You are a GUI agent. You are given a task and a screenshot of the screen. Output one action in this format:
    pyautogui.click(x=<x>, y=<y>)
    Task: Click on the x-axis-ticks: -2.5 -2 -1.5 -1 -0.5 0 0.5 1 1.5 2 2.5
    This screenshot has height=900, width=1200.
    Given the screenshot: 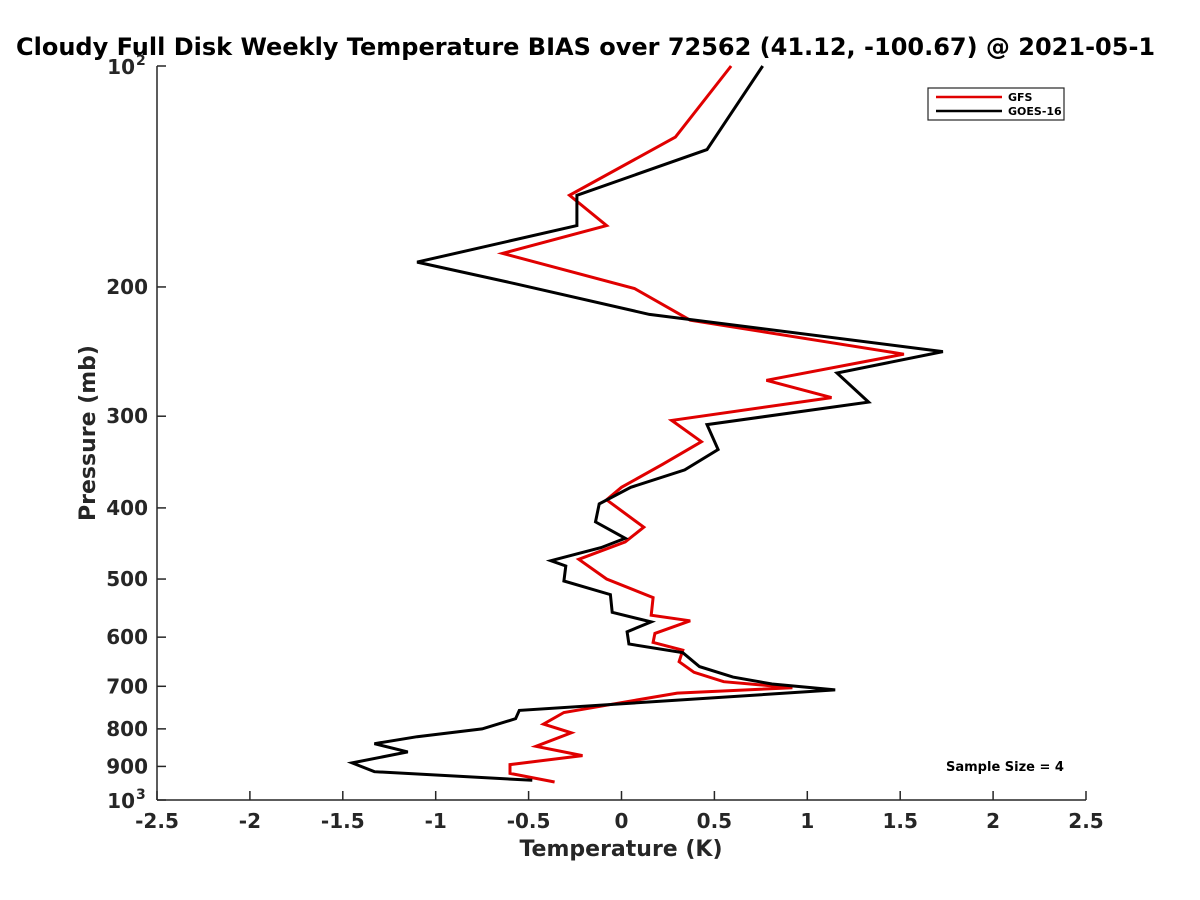 What is the action you would take?
    pyautogui.click(x=619, y=812)
    